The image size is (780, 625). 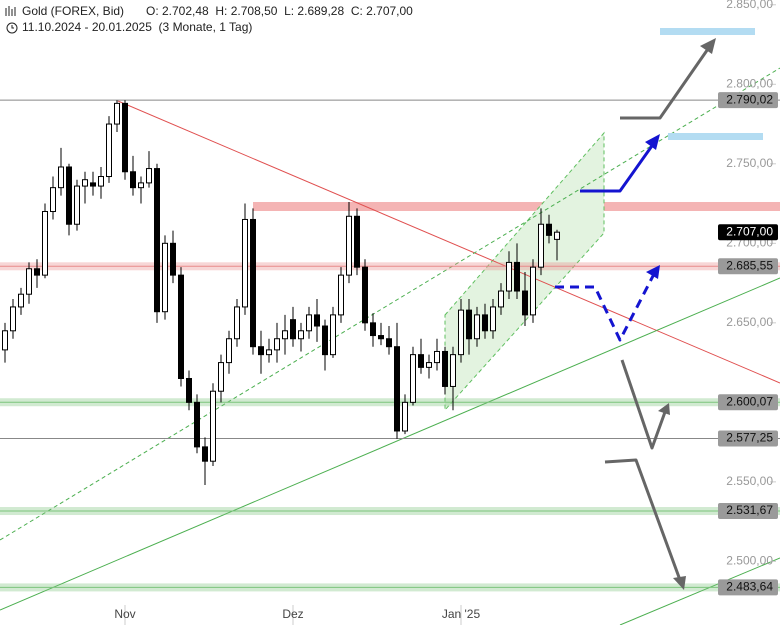 I want to click on level-label: 2.531,67, so click(x=749, y=510).